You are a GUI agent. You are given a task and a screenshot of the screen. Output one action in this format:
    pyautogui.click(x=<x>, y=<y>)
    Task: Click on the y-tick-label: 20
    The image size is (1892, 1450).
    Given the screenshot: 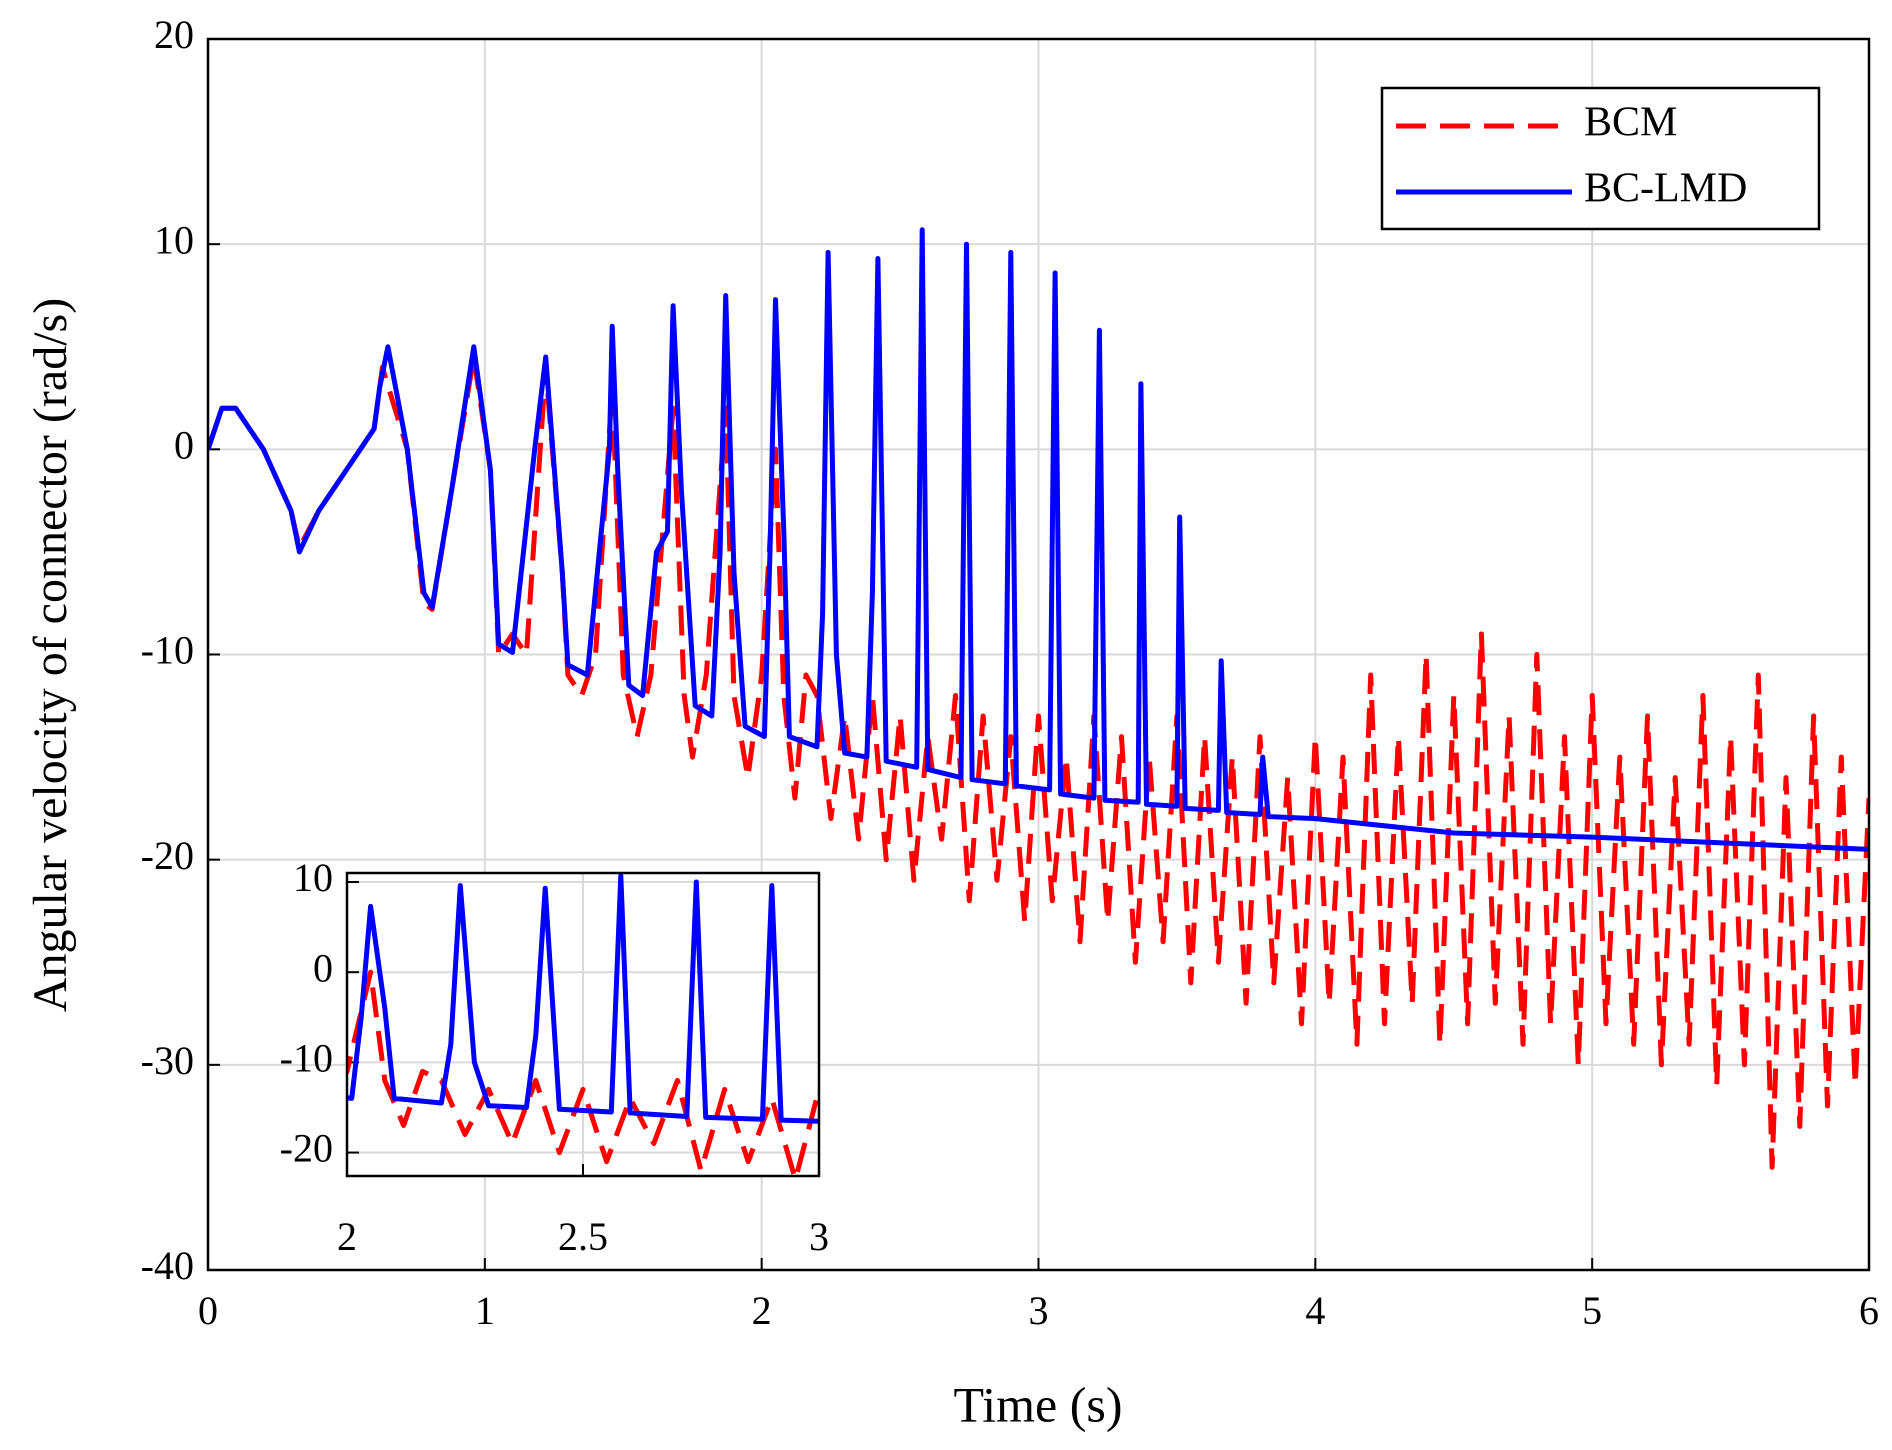 What is the action you would take?
    pyautogui.click(x=174, y=34)
    